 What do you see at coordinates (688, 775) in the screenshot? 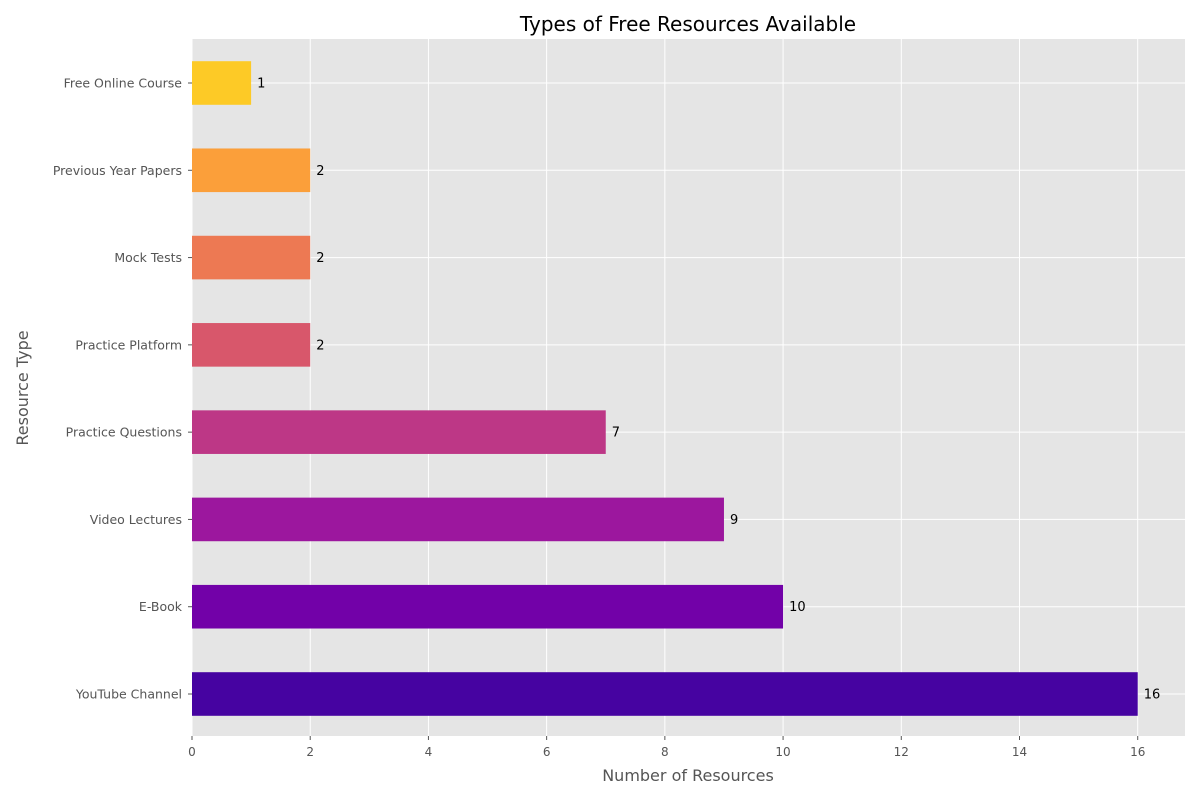
I see `x-axis-label: Number of Resources` at bounding box center [688, 775].